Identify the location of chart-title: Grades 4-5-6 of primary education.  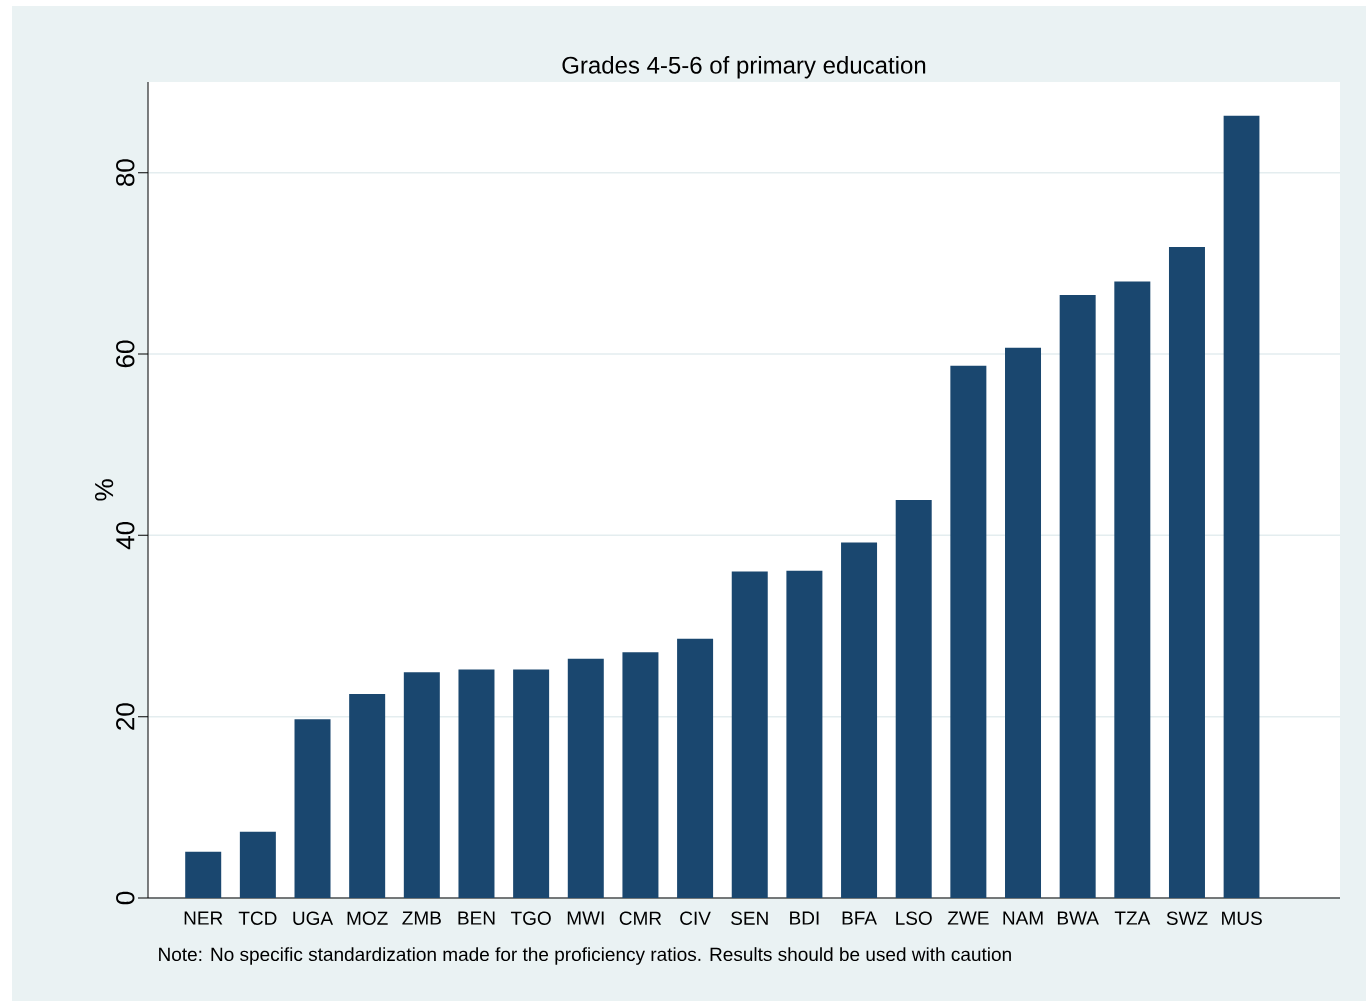
(744, 67).